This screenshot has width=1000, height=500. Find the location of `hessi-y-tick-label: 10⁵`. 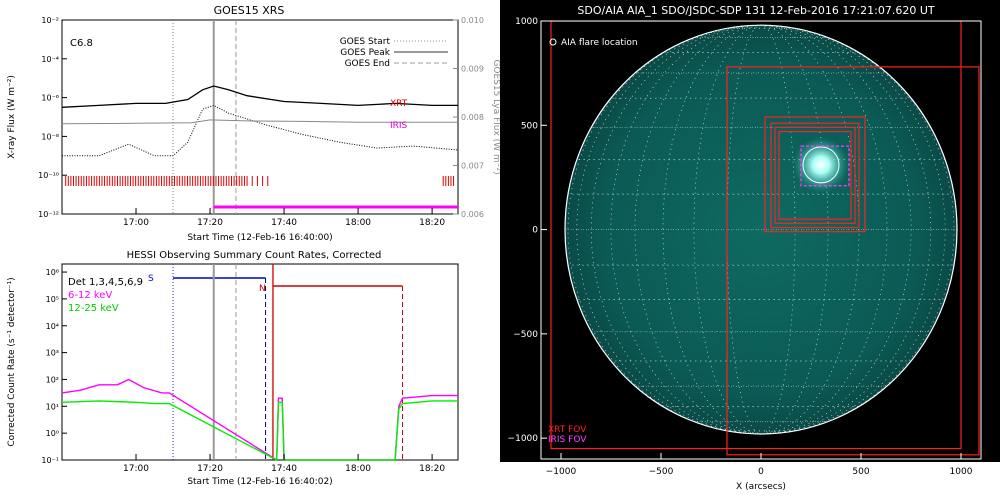

hessi-y-tick-label: 10⁵ is located at coordinates (52, 299).